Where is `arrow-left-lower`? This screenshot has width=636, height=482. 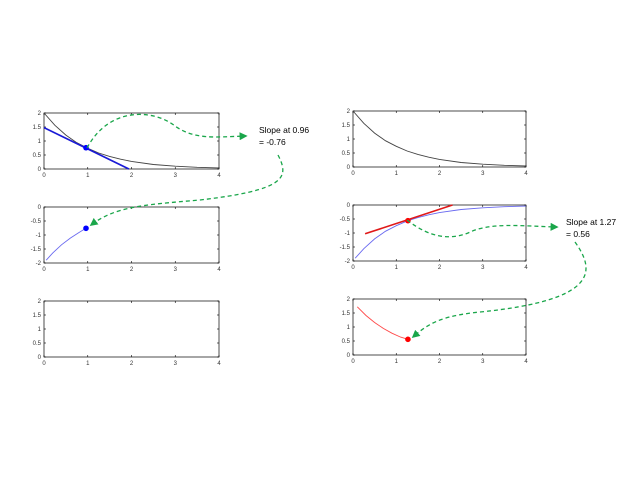
arrow-left-lower is located at coordinates (186, 190).